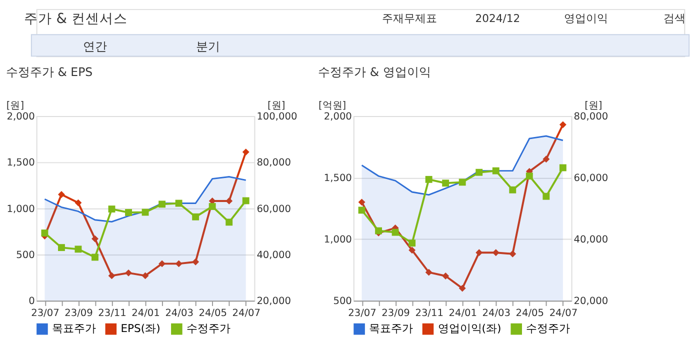 The image size is (695, 349). I want to click on text: 영업이익, so click(586, 18).